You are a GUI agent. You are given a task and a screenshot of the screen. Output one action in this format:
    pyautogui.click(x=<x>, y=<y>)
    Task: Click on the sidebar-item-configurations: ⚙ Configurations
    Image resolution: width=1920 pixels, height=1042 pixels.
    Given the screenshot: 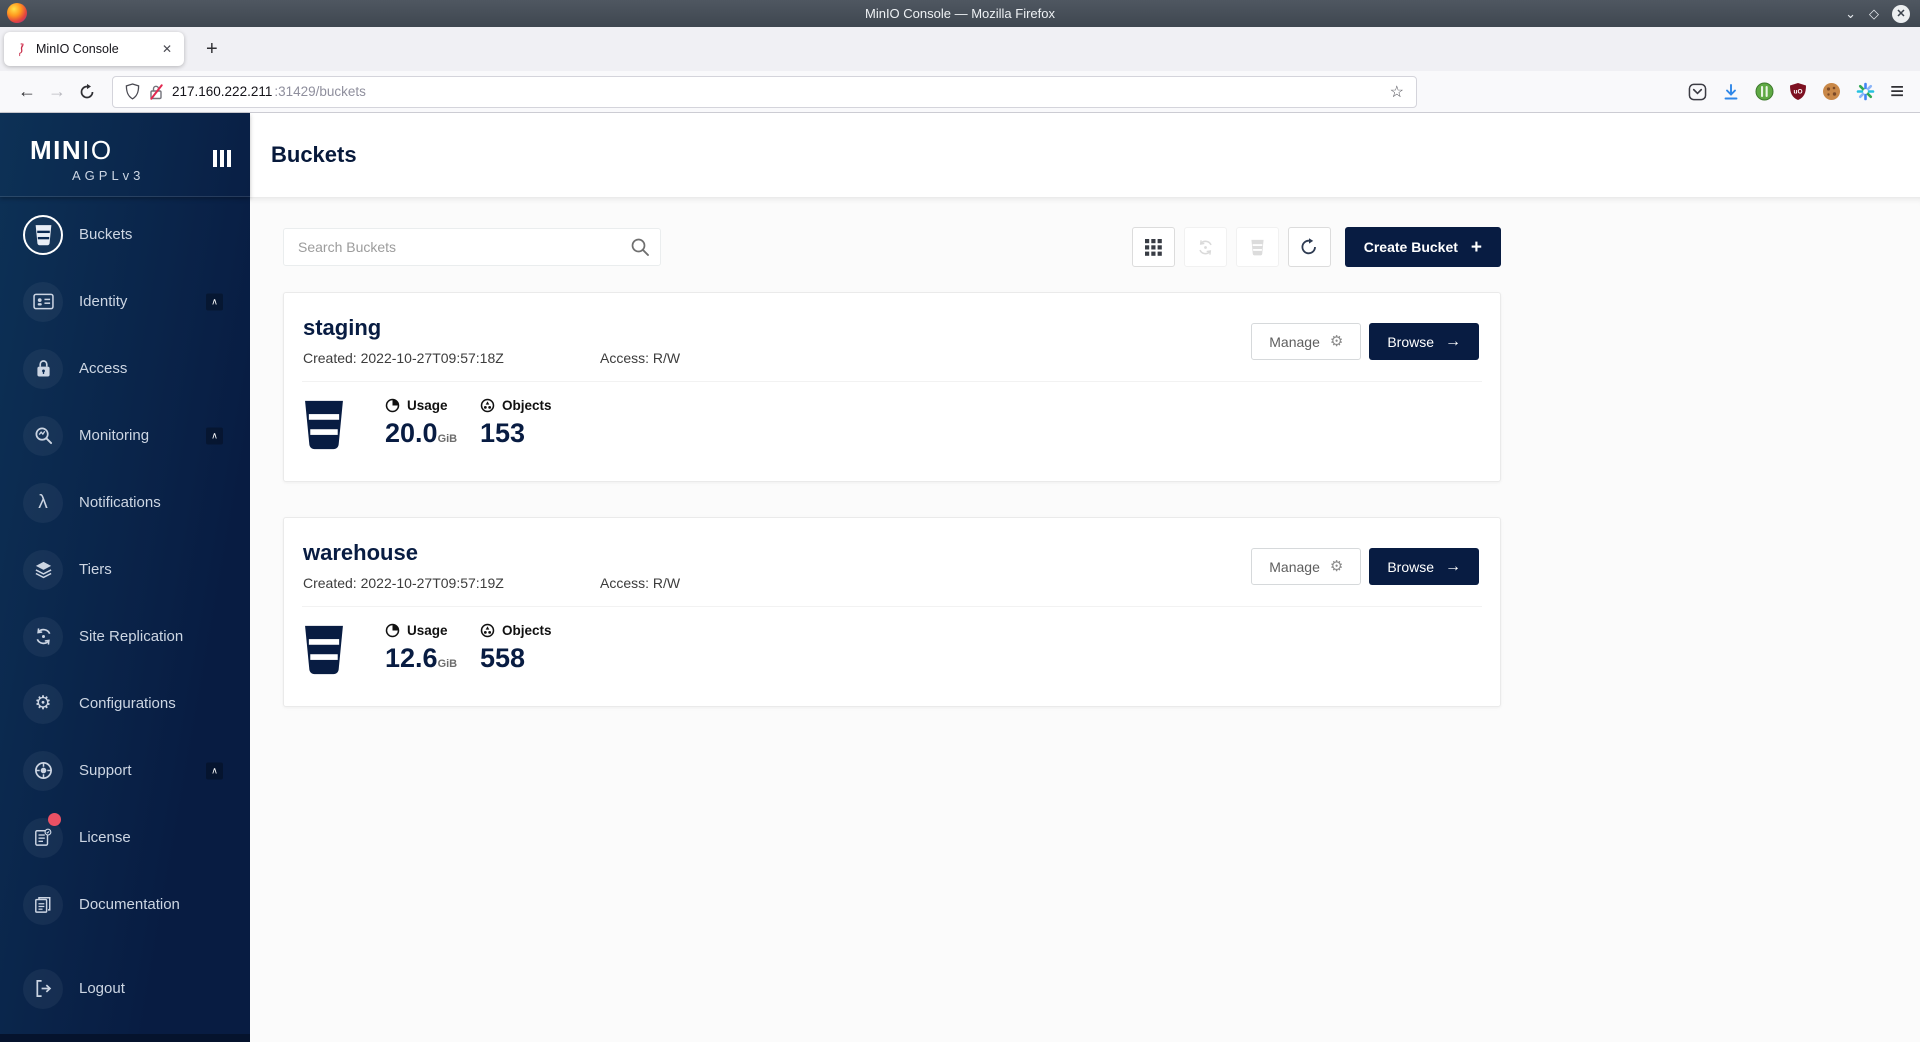 What is the action you would take?
    pyautogui.click(x=125, y=703)
    